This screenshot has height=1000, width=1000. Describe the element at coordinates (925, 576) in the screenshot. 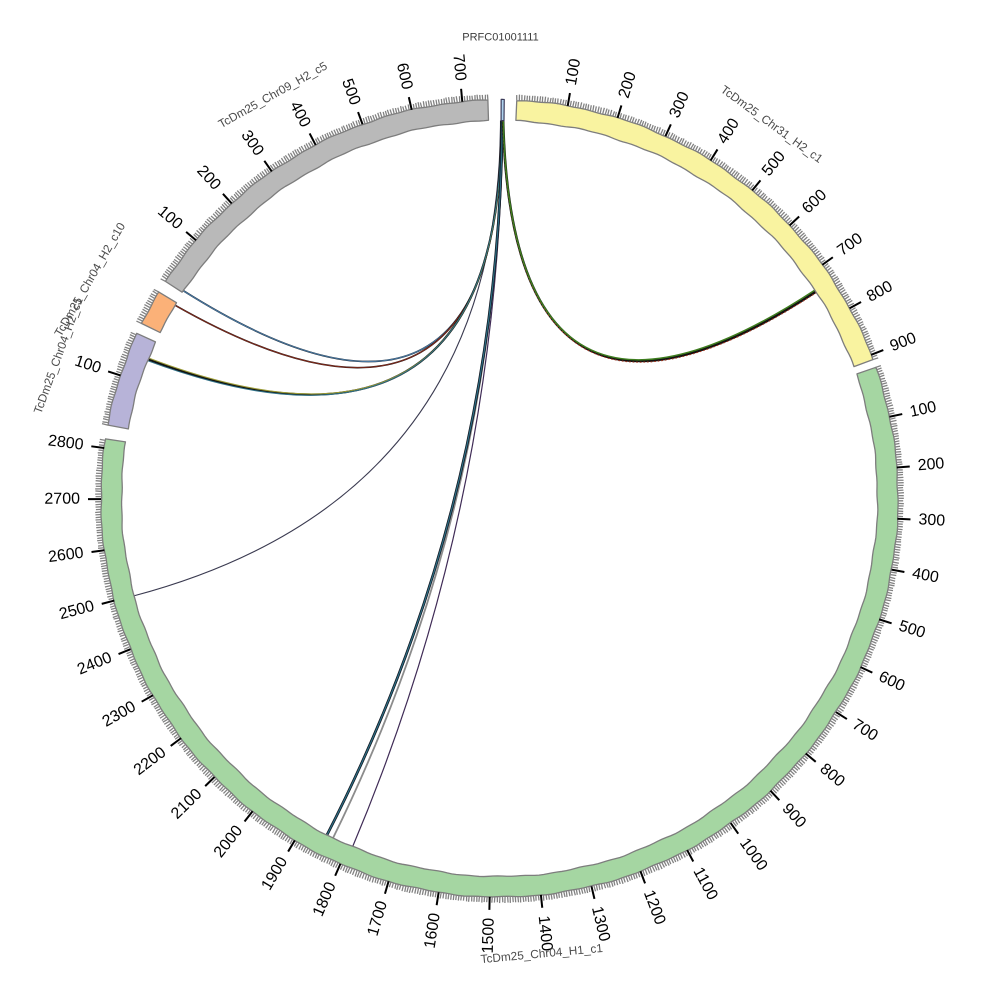

I see `svg-text: 400` at that location.